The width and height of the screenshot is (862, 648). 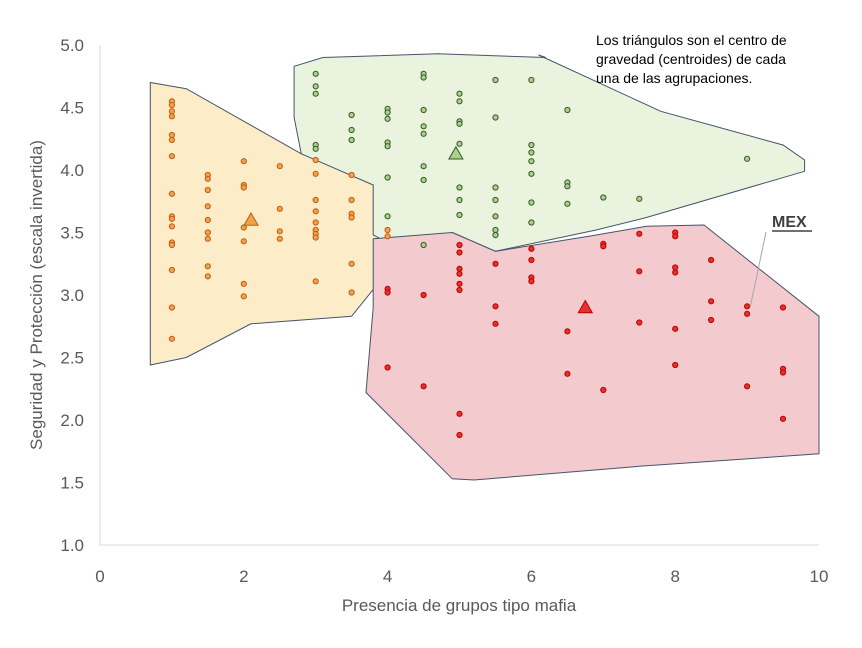 I want to click on x-tick-label: 2, so click(x=243, y=576).